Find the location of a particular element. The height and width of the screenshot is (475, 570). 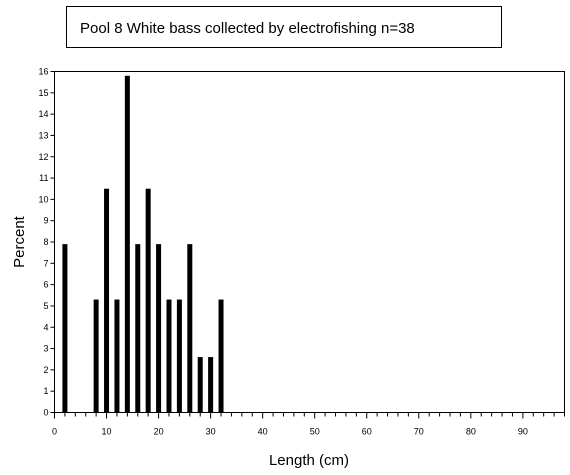

y-tick-label: 15 is located at coordinates (43, 93).